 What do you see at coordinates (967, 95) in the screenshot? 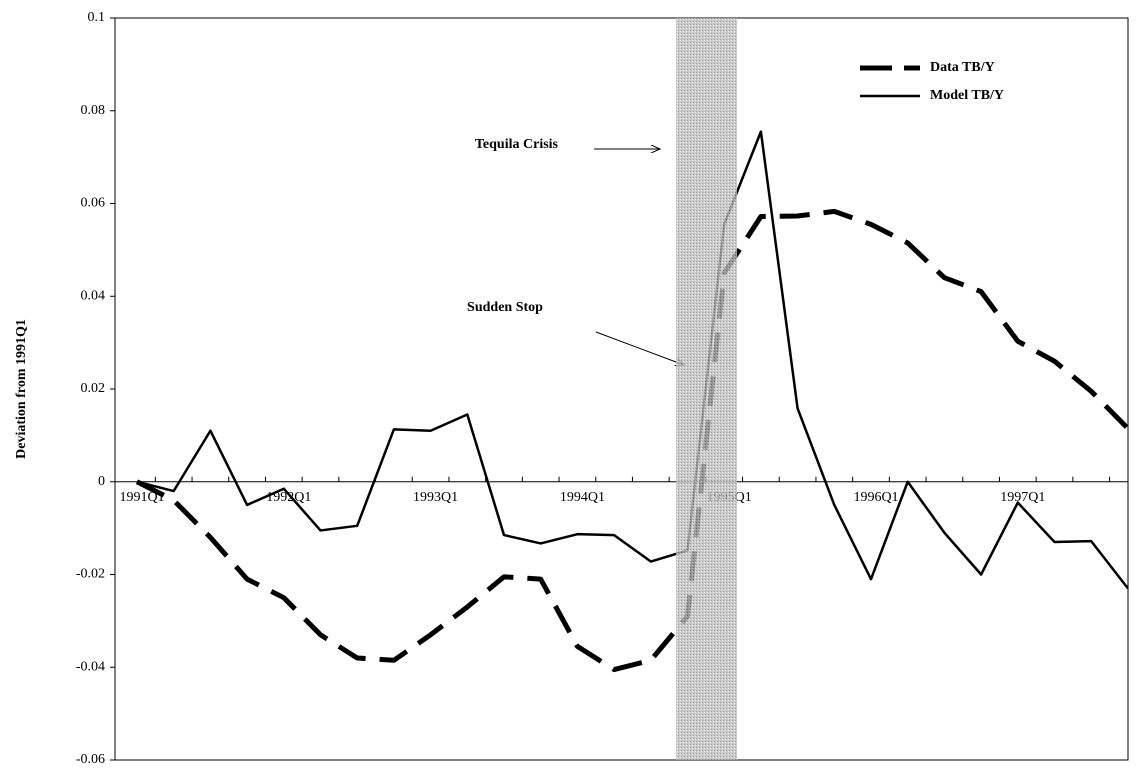
I see `legend-label: Model TB/Y` at bounding box center [967, 95].